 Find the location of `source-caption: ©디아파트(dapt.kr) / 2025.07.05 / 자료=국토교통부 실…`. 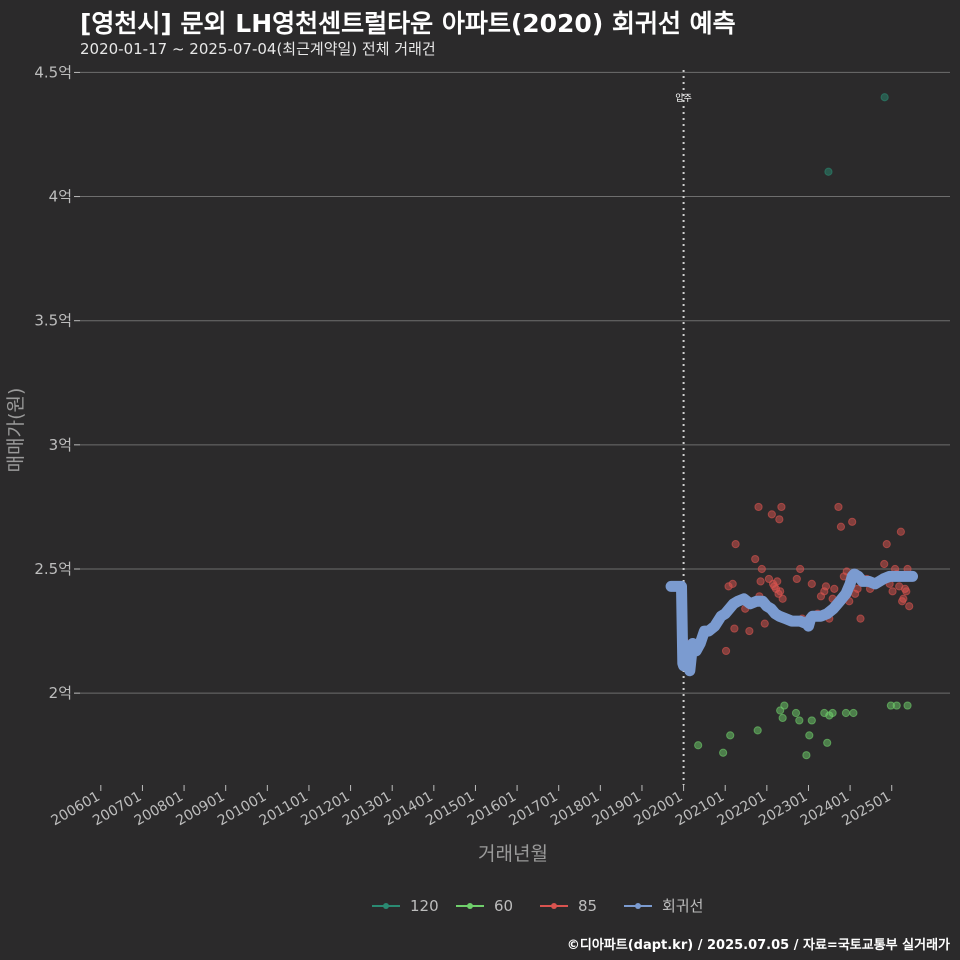

source-caption: ©디아파트(dapt.kr) / 2025.07.05 / 자료=국토교통부 실… is located at coordinates (758, 945).